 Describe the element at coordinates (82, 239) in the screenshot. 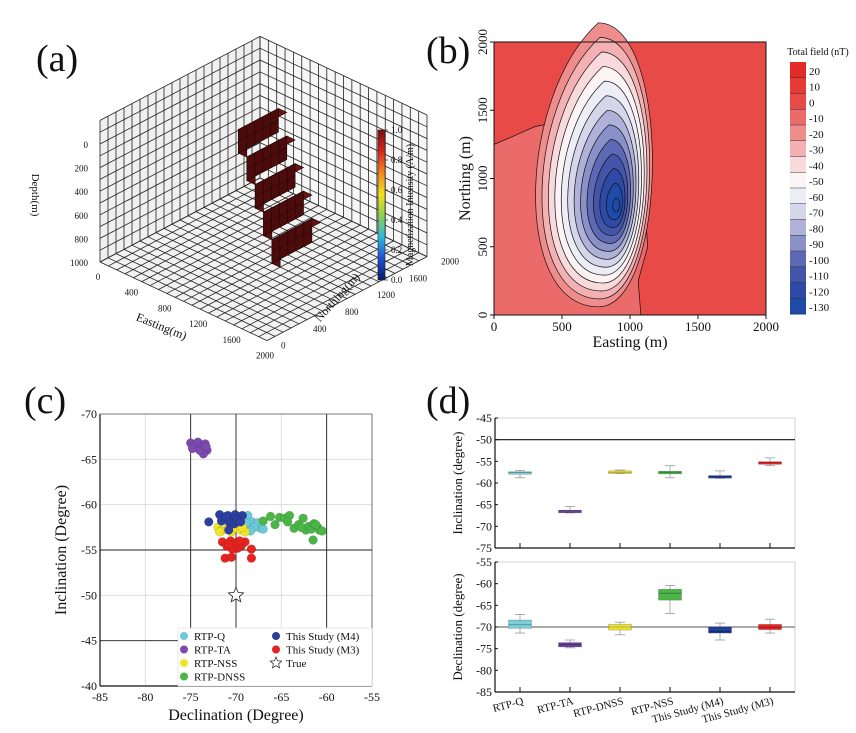

I see `z-tick-label: 800` at that location.